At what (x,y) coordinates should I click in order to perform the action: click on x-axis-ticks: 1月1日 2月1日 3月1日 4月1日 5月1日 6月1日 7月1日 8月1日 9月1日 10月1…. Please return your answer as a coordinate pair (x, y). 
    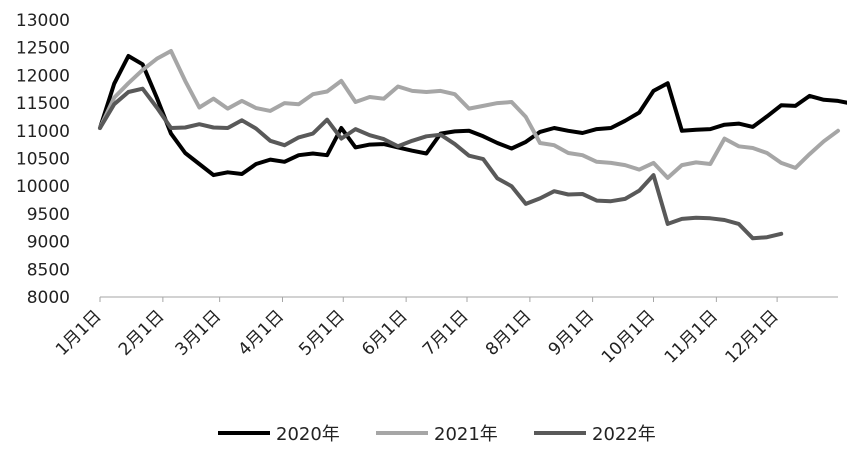
    Looking at the image, I should click on (417, 332).